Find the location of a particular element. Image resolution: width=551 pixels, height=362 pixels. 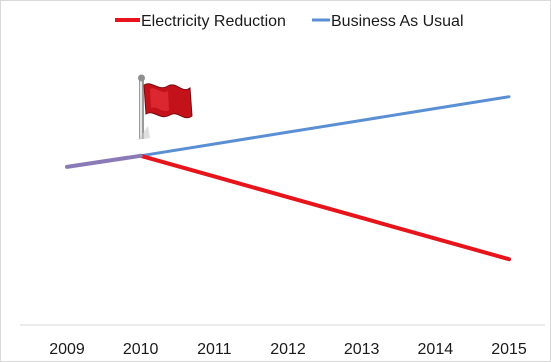

x-tick-label-2010: 2010 is located at coordinates (141, 349).